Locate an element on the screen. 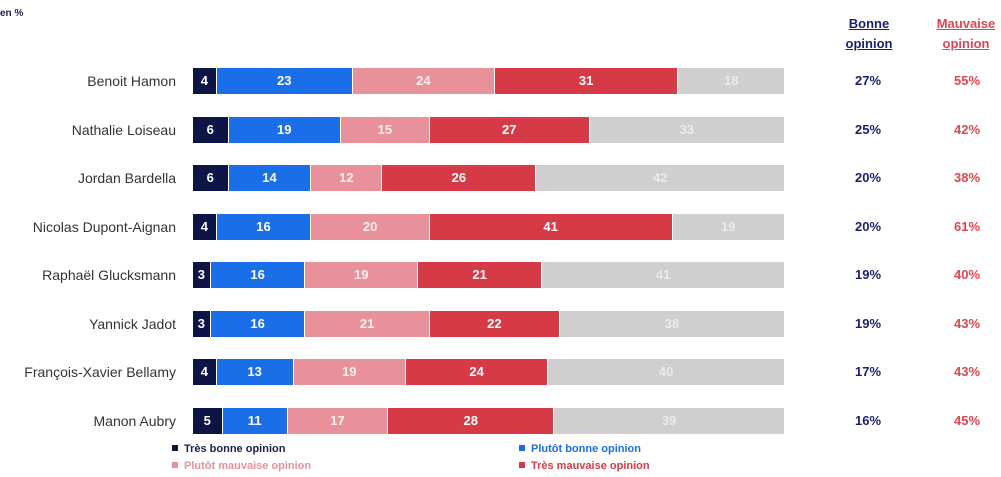 The width and height of the screenshot is (1001, 477). header-mauvaise-line2: opinion is located at coordinates (966, 43).